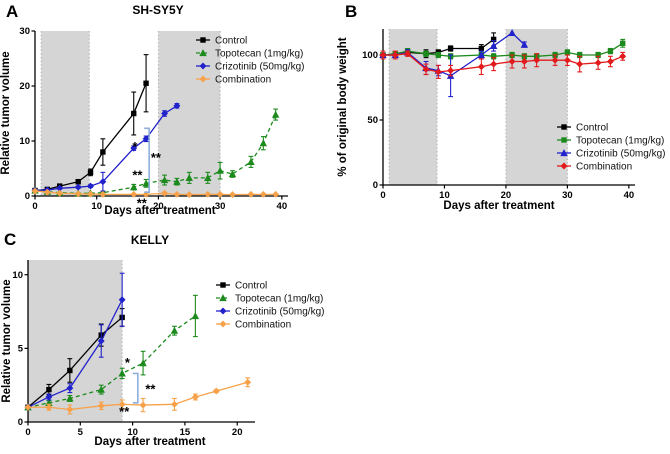 The image size is (670, 454). Describe the element at coordinates (506, 195) in the screenshot. I see `x-tick-label: 20` at that location.